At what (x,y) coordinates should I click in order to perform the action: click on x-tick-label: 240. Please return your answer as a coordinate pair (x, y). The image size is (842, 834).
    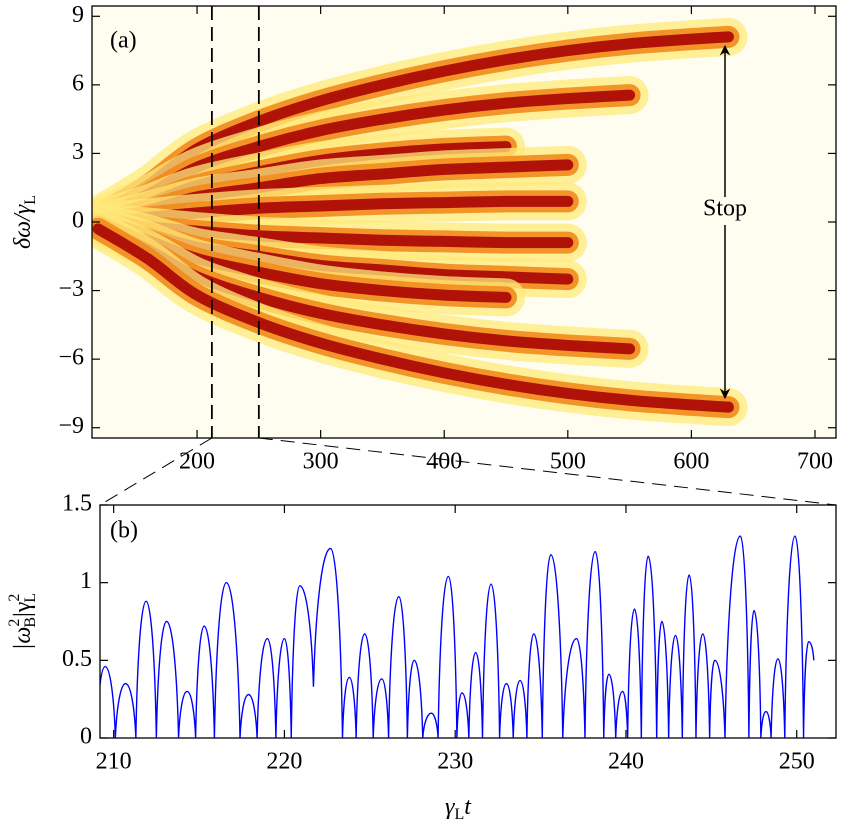
    Looking at the image, I should click on (626, 762).